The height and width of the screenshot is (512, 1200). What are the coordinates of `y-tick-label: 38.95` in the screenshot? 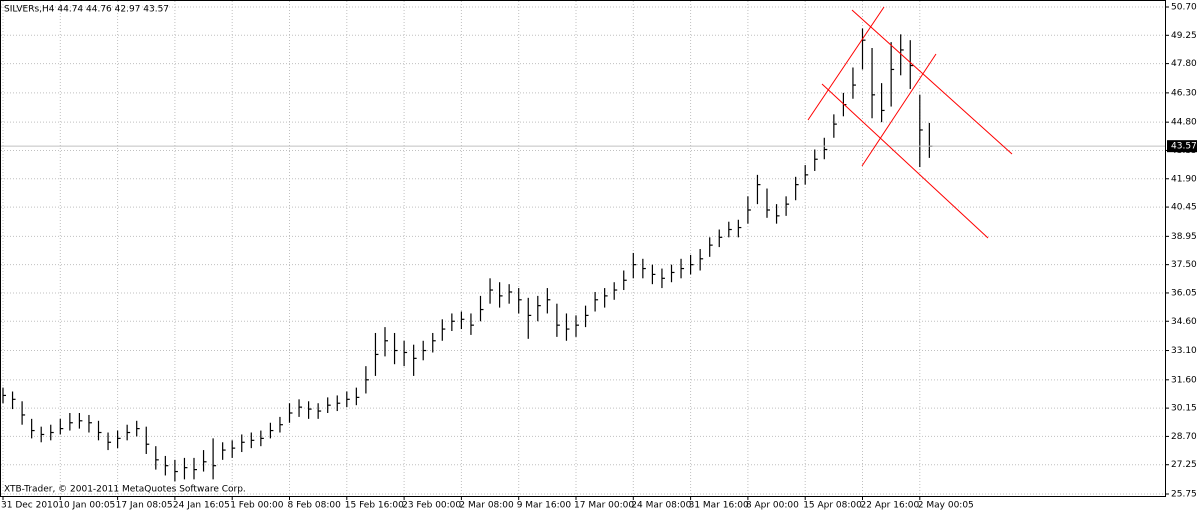 It's located at (1184, 237).